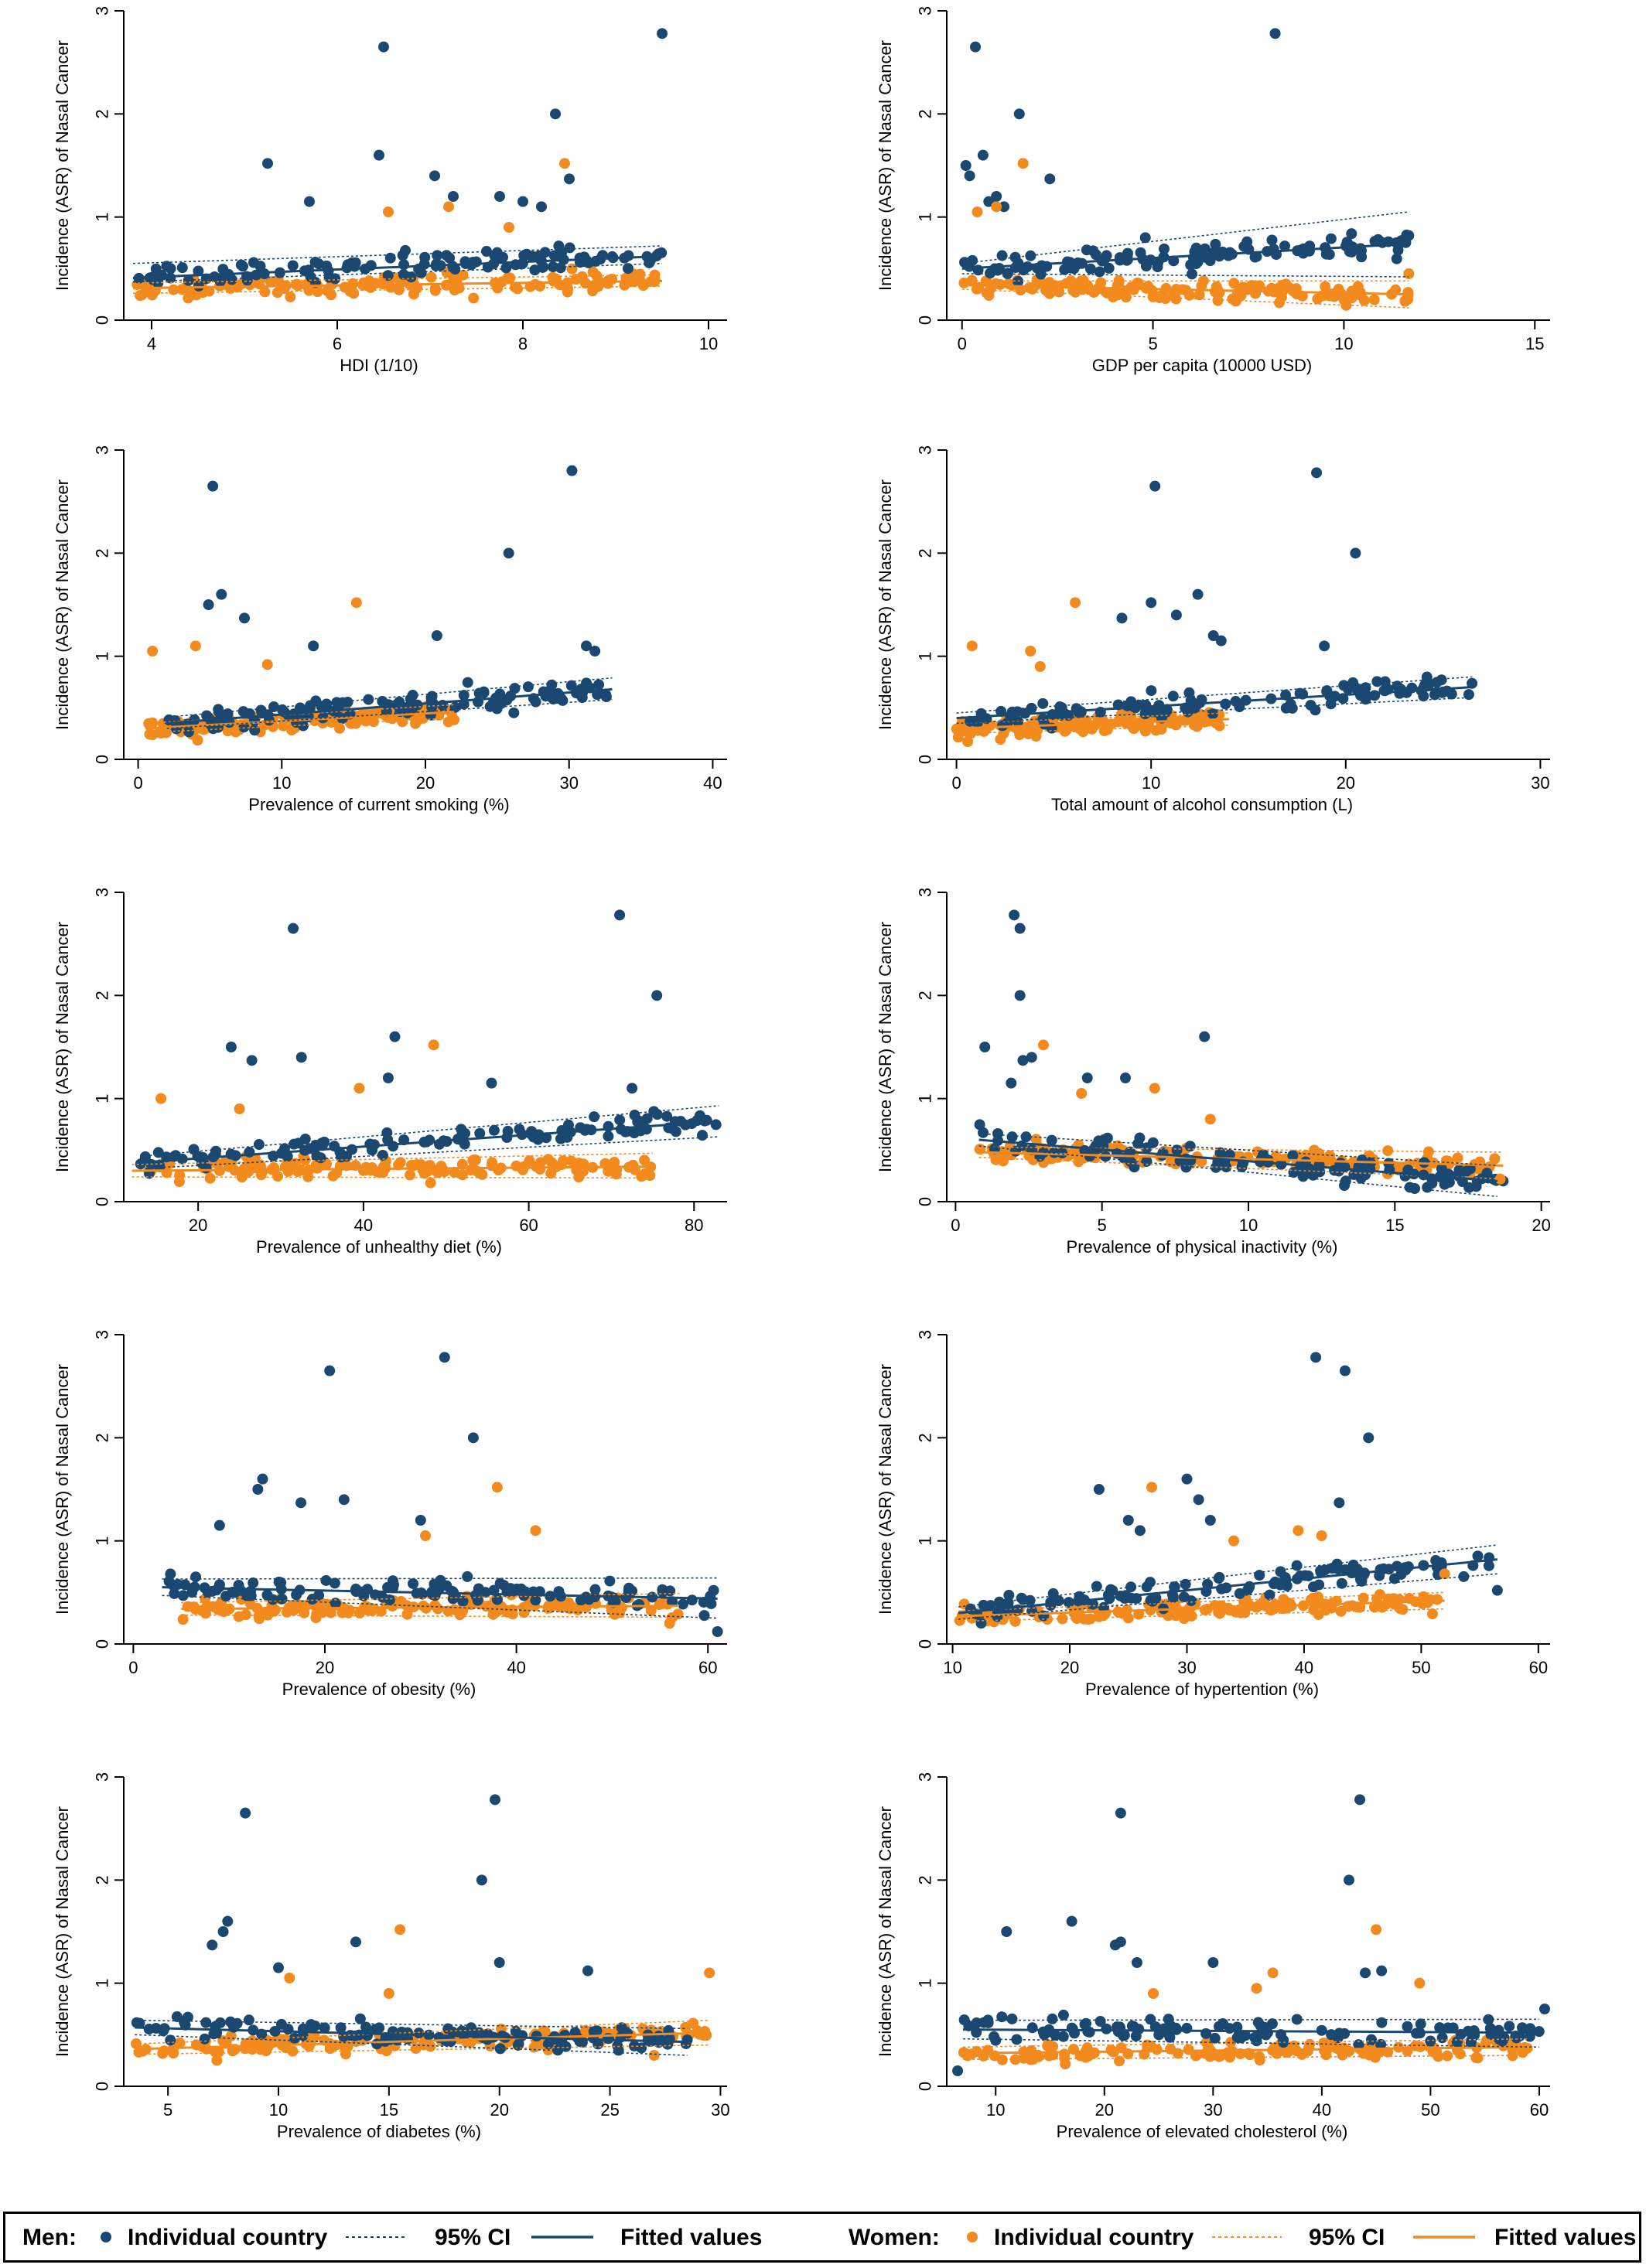 The width and height of the screenshot is (1646, 2268). Describe the element at coordinates (691, 2237) in the screenshot. I see `legend-men-fitted: Fitted values` at that location.